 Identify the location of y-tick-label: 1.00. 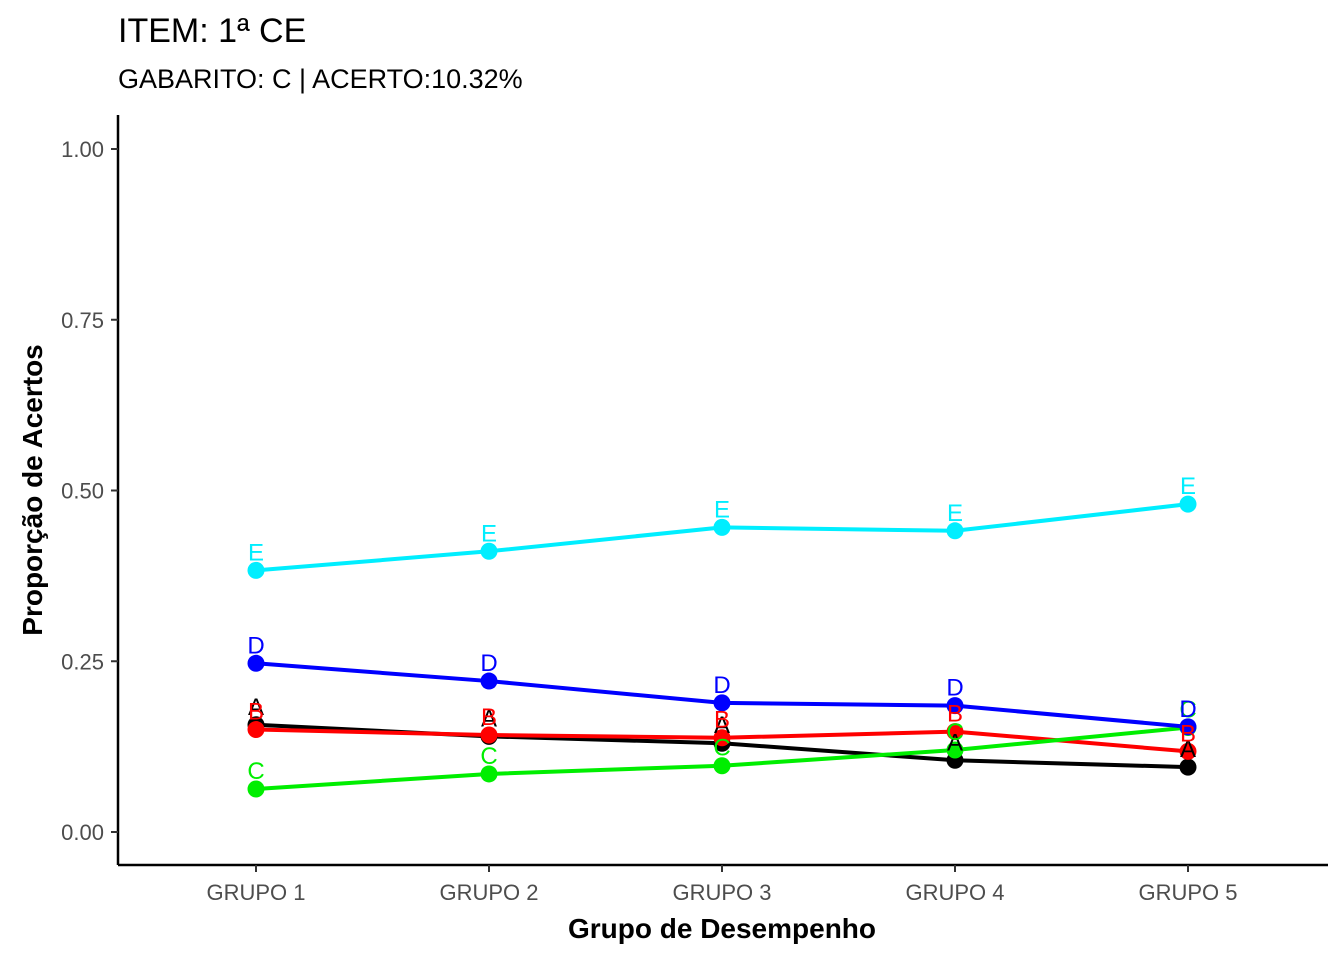
(82, 149).